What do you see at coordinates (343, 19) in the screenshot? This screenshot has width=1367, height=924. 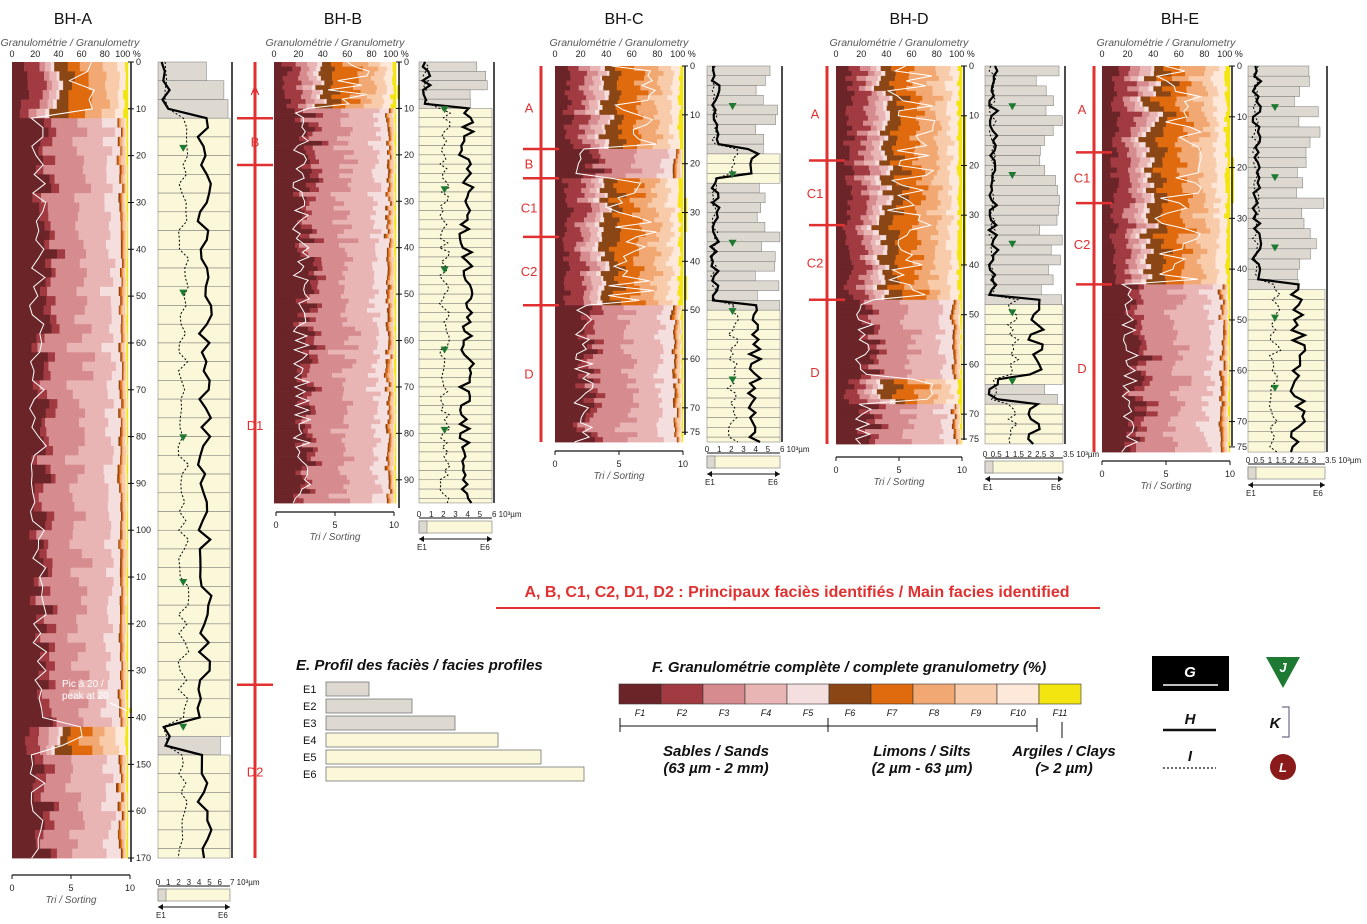 I see `bh-b-title: BH-B` at bounding box center [343, 19].